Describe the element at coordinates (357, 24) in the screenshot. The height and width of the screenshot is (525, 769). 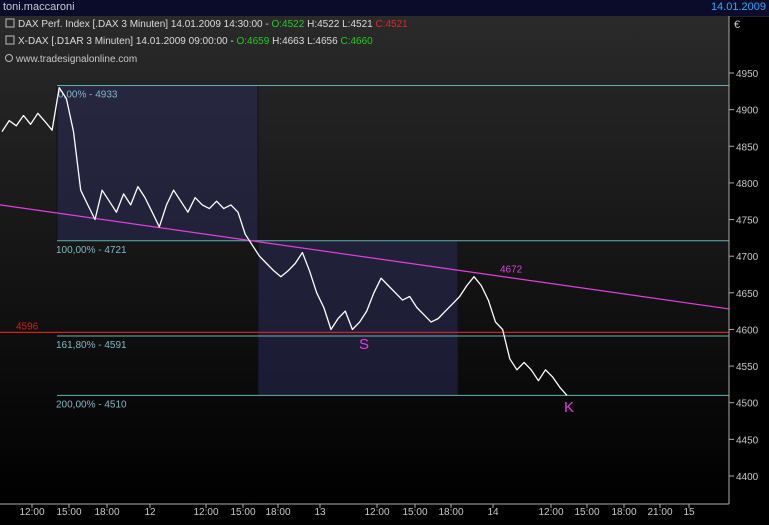
I see `legend-dax-low: L:4521` at that location.